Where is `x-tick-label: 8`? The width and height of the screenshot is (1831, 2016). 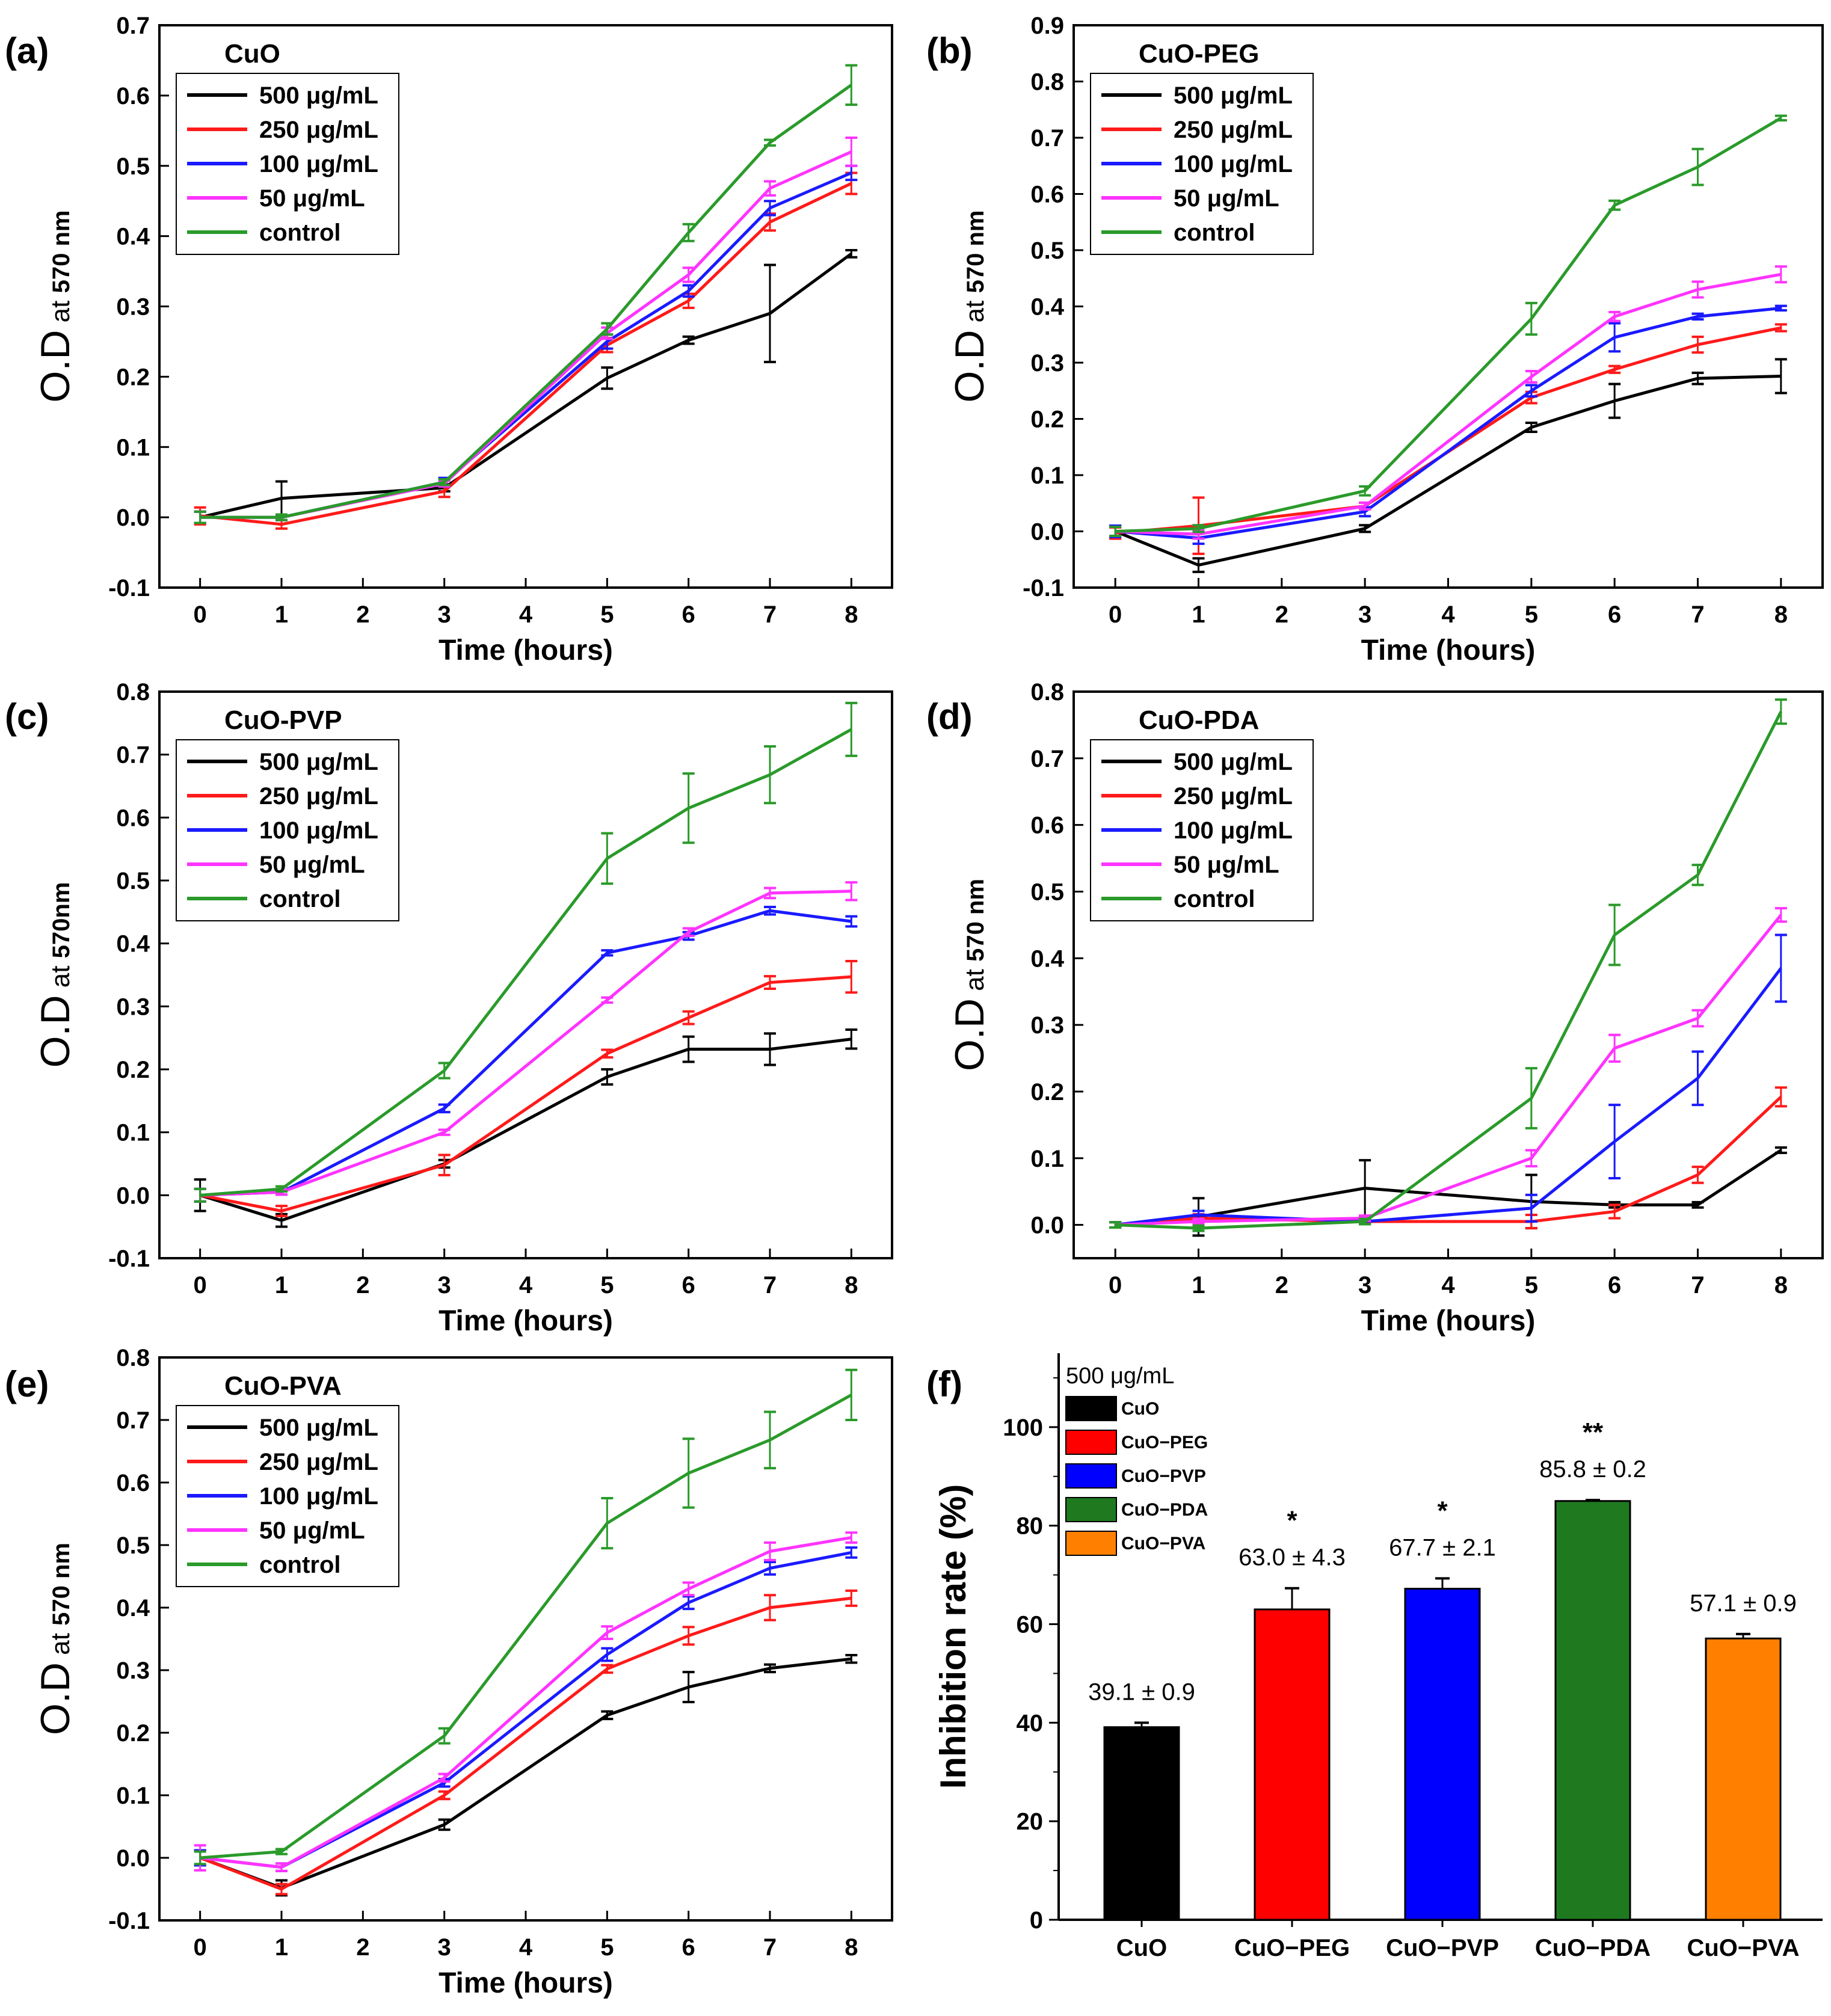
x-tick-label: 8 is located at coordinates (1781, 615).